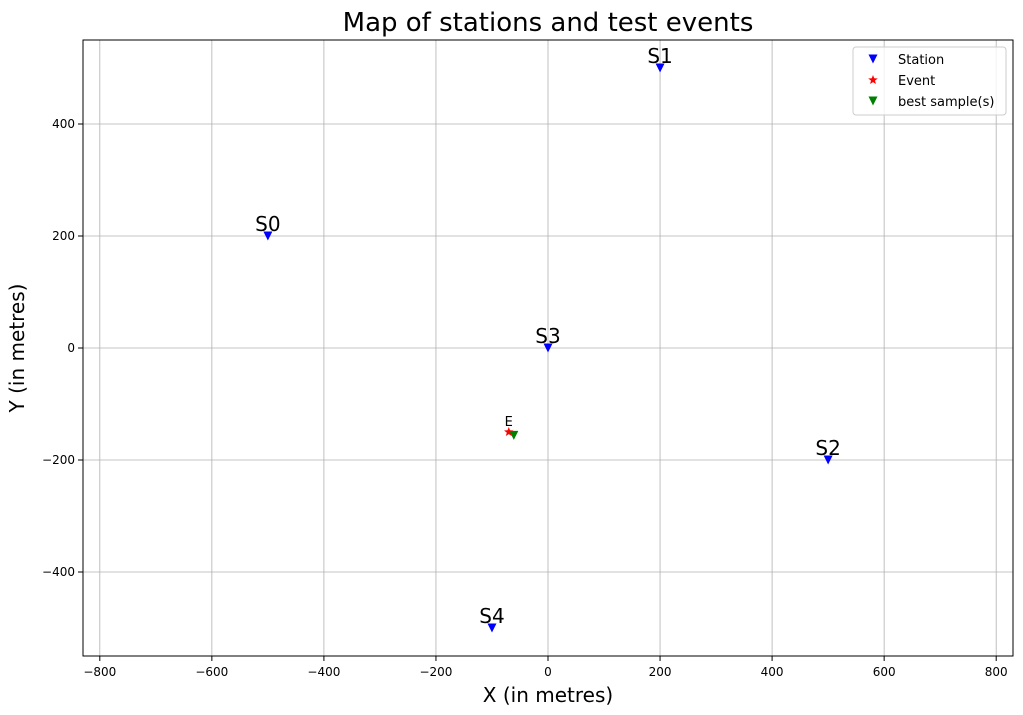  Describe the element at coordinates (921, 60) in the screenshot. I see `legend-entry-label: Station` at that location.